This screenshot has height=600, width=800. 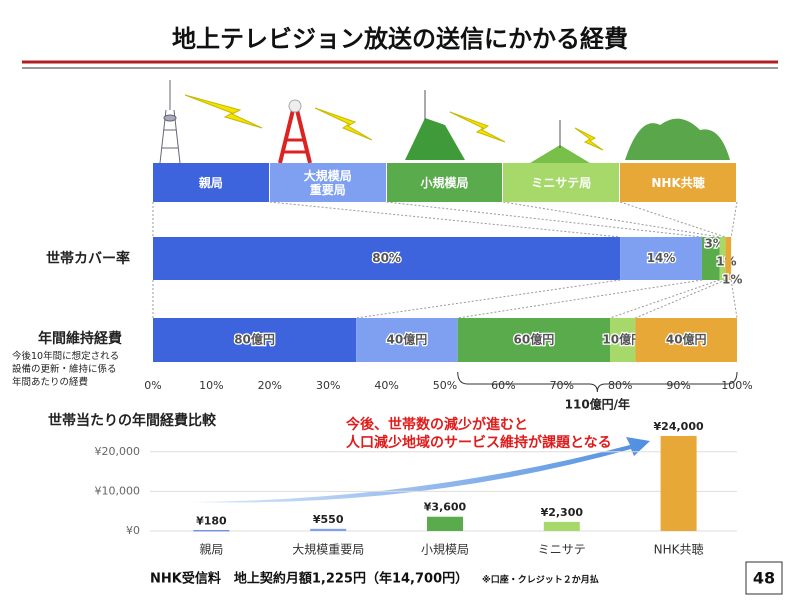 I want to click on value-label: 10億円, so click(x=622, y=339).